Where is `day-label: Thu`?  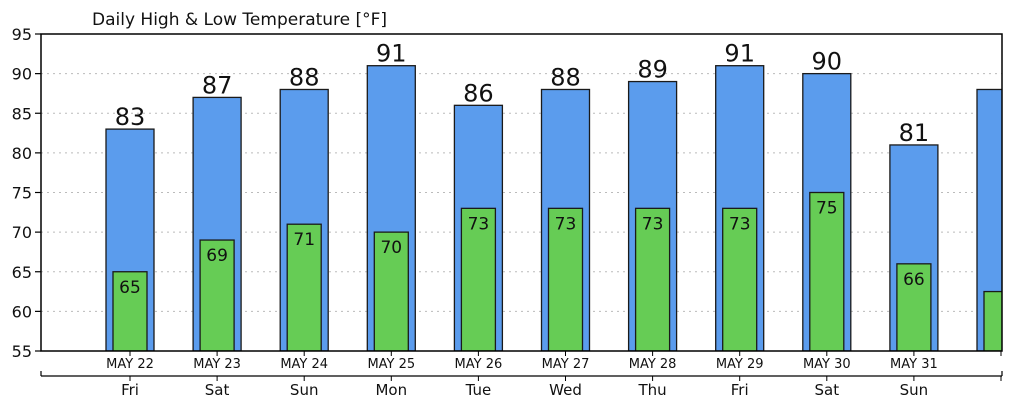
day-label: Thu is located at coordinates (652, 390).